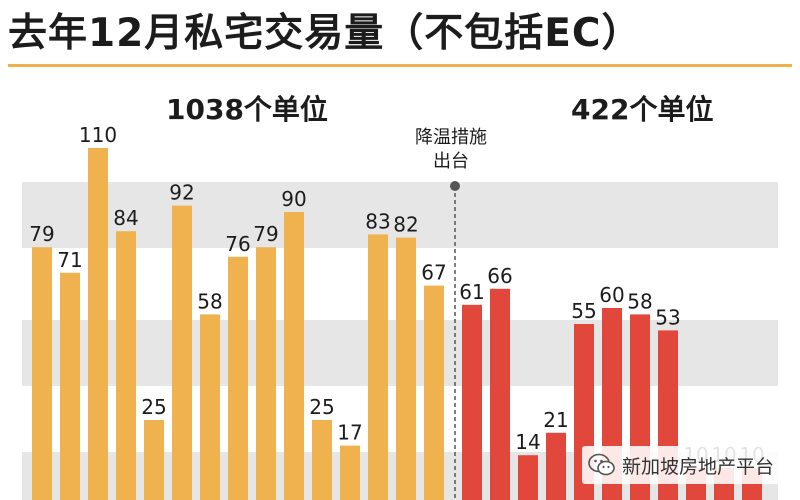 This screenshot has height=500, width=800. What do you see at coordinates (451, 137) in the screenshot?
I see `annotation-line-1: 降温措施` at bounding box center [451, 137].